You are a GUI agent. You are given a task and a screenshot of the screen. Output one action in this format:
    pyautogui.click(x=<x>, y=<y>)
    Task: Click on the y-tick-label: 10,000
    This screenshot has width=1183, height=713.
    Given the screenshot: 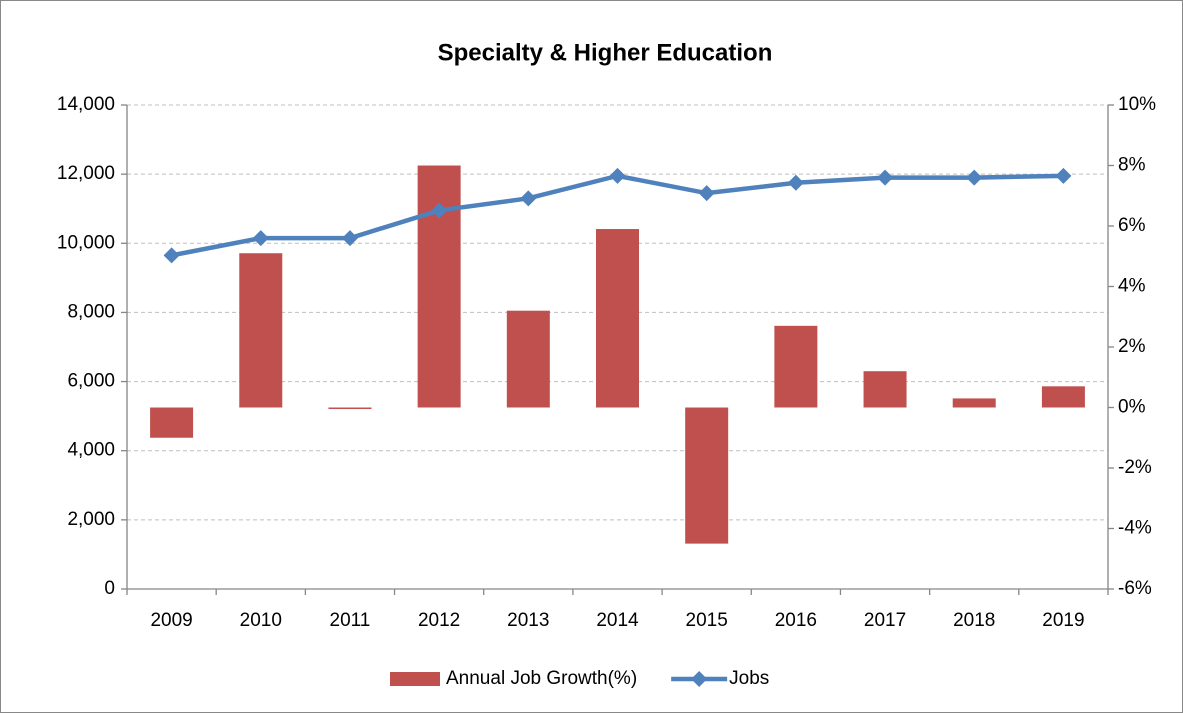 What is the action you would take?
    pyautogui.click(x=86, y=242)
    